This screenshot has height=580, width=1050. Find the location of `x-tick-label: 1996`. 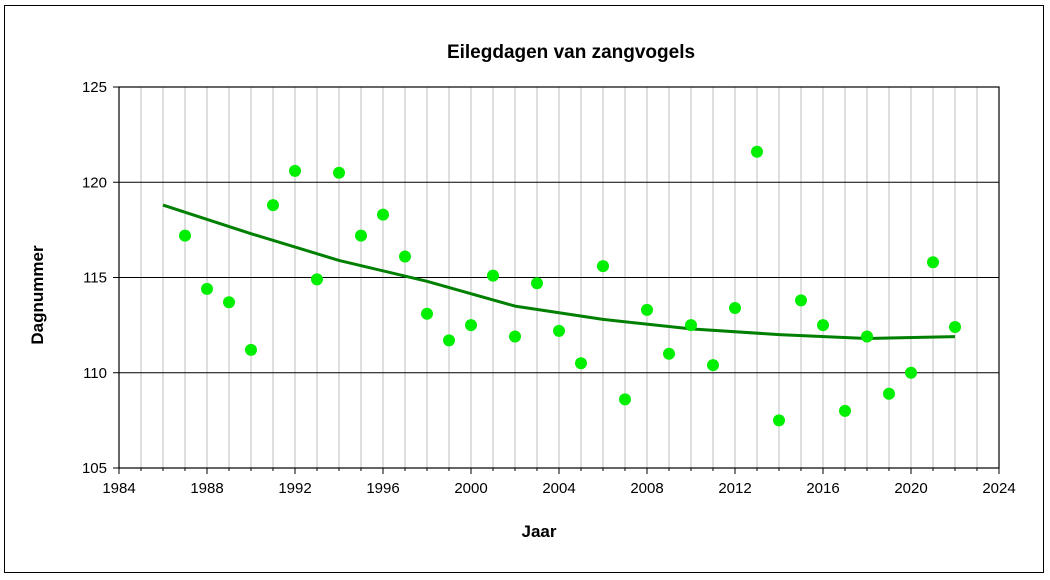

x-tick-label: 1996 is located at coordinates (382, 488).